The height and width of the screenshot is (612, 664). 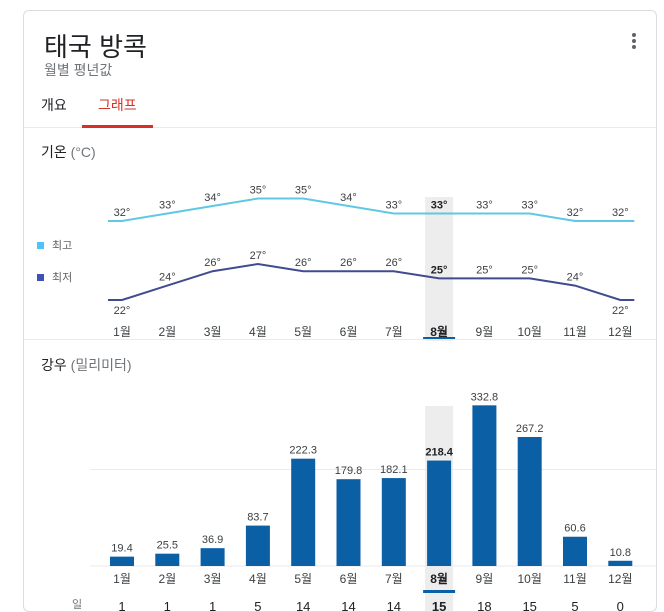 I want to click on rain-value-label: 218.4, so click(x=439, y=453).